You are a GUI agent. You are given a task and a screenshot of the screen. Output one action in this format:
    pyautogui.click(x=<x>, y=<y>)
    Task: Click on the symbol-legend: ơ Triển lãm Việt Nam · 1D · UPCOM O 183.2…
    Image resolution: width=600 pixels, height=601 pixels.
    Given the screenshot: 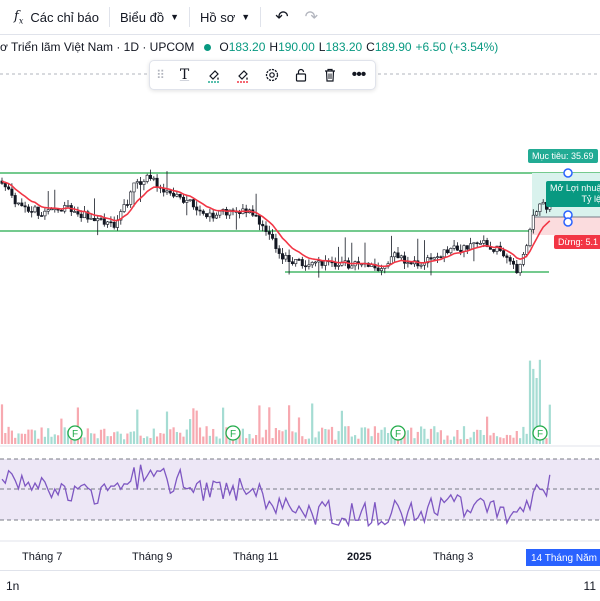 What is the action you would take?
    pyautogui.click(x=251, y=47)
    